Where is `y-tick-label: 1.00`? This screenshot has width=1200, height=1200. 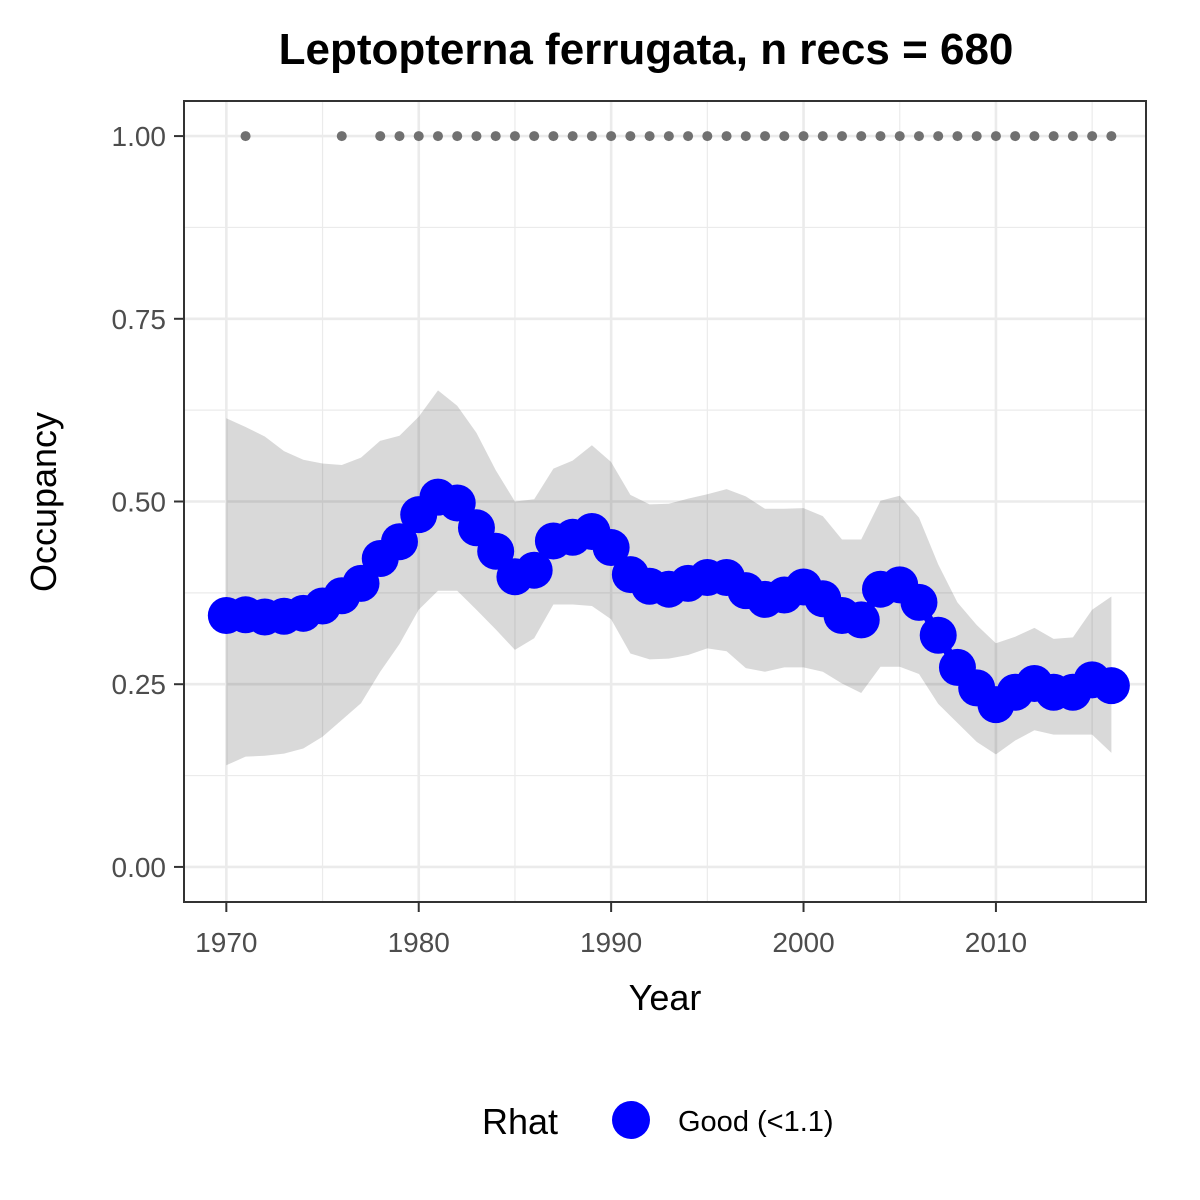 y-tick-label: 1.00 is located at coordinates (139, 136).